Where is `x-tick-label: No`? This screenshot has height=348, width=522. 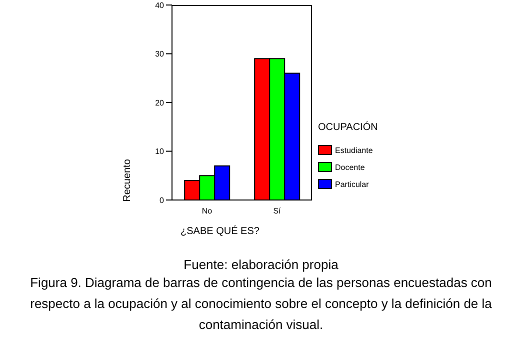 x-tick-label: No is located at coordinates (207, 211).